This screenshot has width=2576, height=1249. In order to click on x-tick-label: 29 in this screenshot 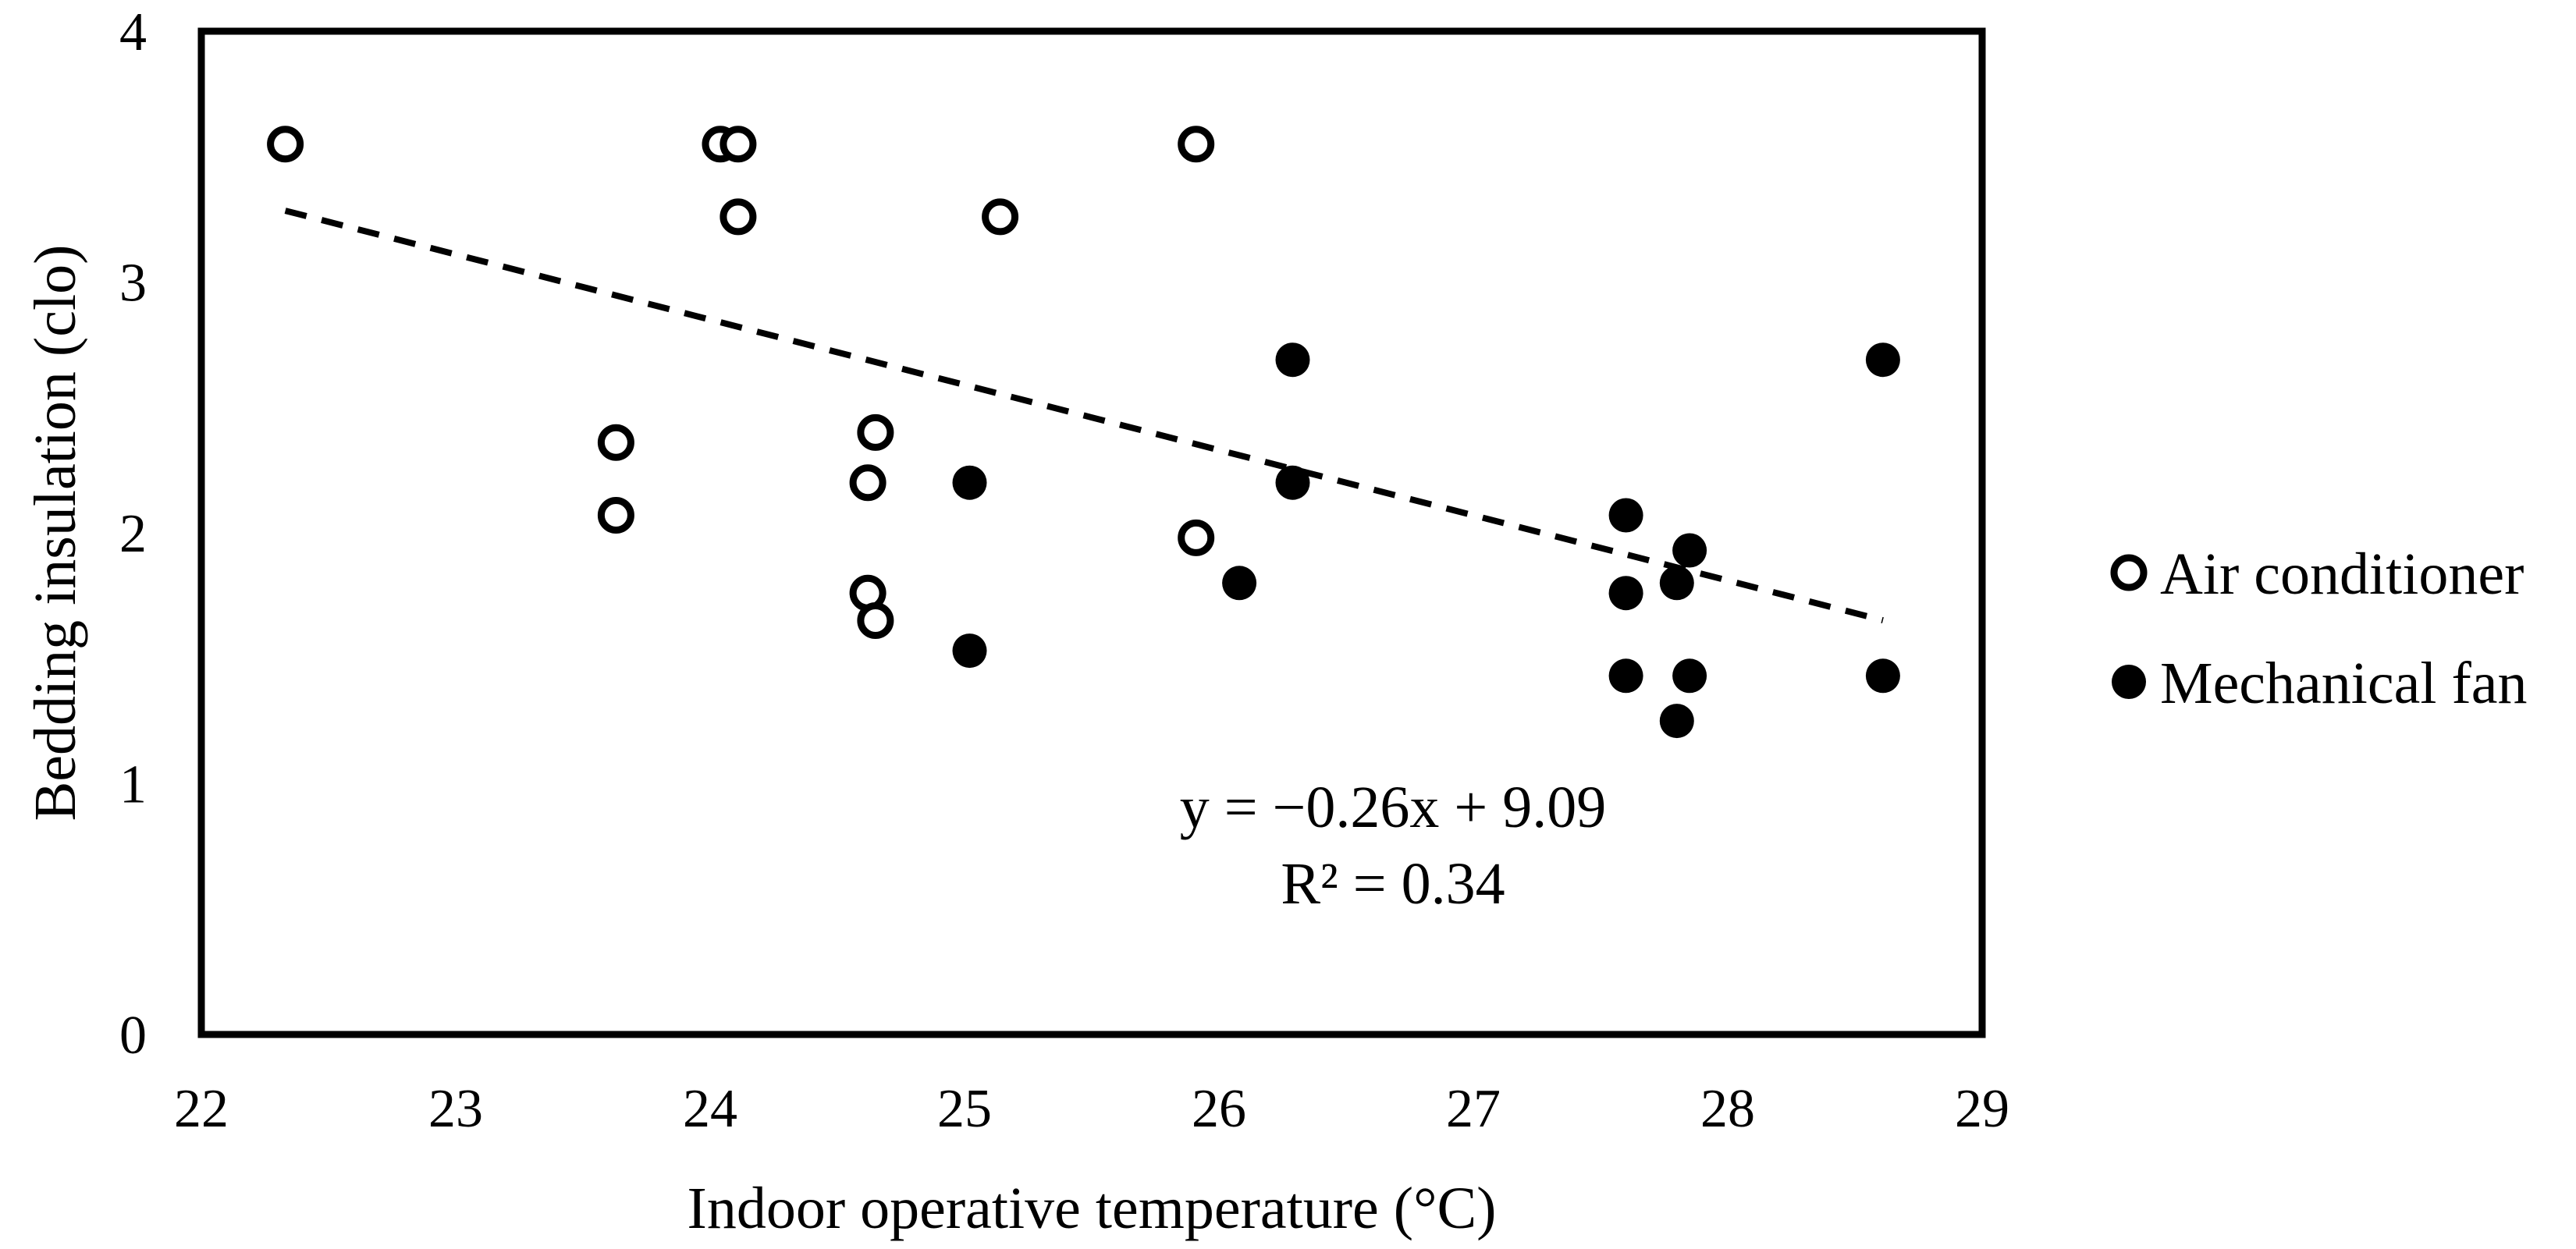, I will do `click(1982, 1109)`.